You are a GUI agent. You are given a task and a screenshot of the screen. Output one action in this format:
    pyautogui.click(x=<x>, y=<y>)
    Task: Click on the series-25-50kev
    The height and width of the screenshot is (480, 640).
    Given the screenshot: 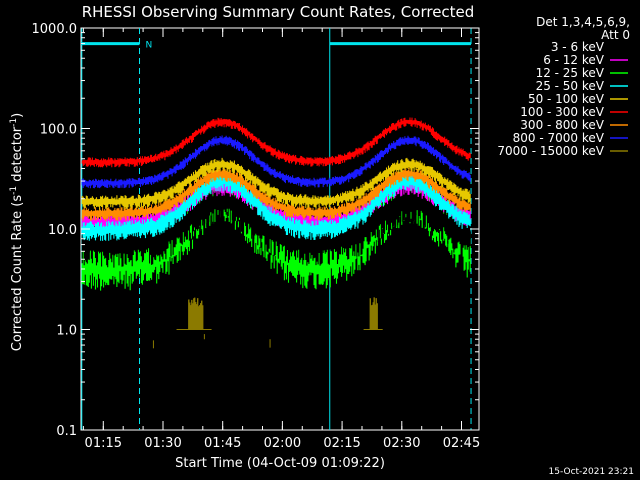 What is the action you would take?
    pyautogui.click(x=276, y=206)
    